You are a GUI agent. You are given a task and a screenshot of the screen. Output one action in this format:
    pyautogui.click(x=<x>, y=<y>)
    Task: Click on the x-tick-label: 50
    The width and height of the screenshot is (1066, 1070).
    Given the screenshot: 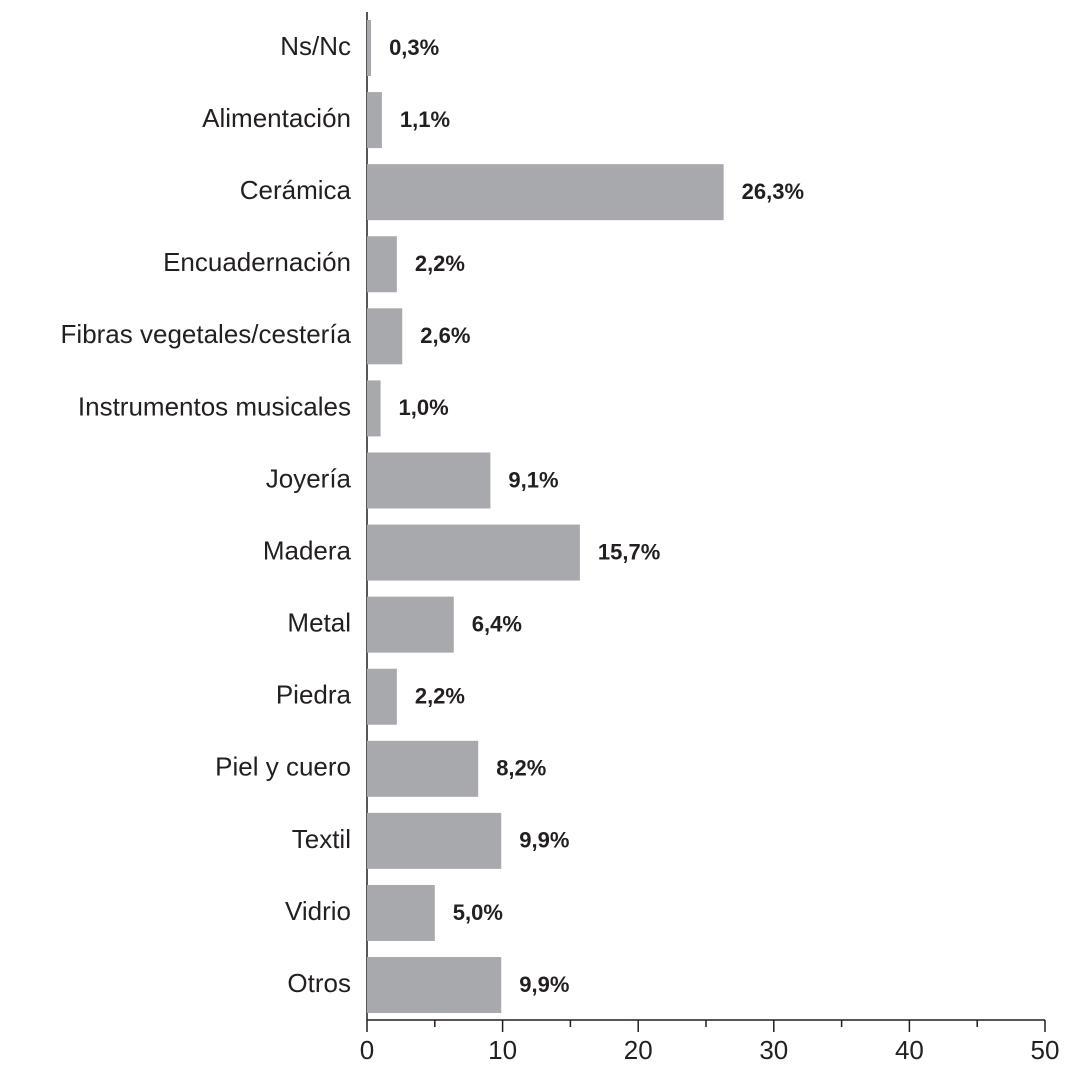 What is the action you would take?
    pyautogui.click(x=1045, y=1050)
    